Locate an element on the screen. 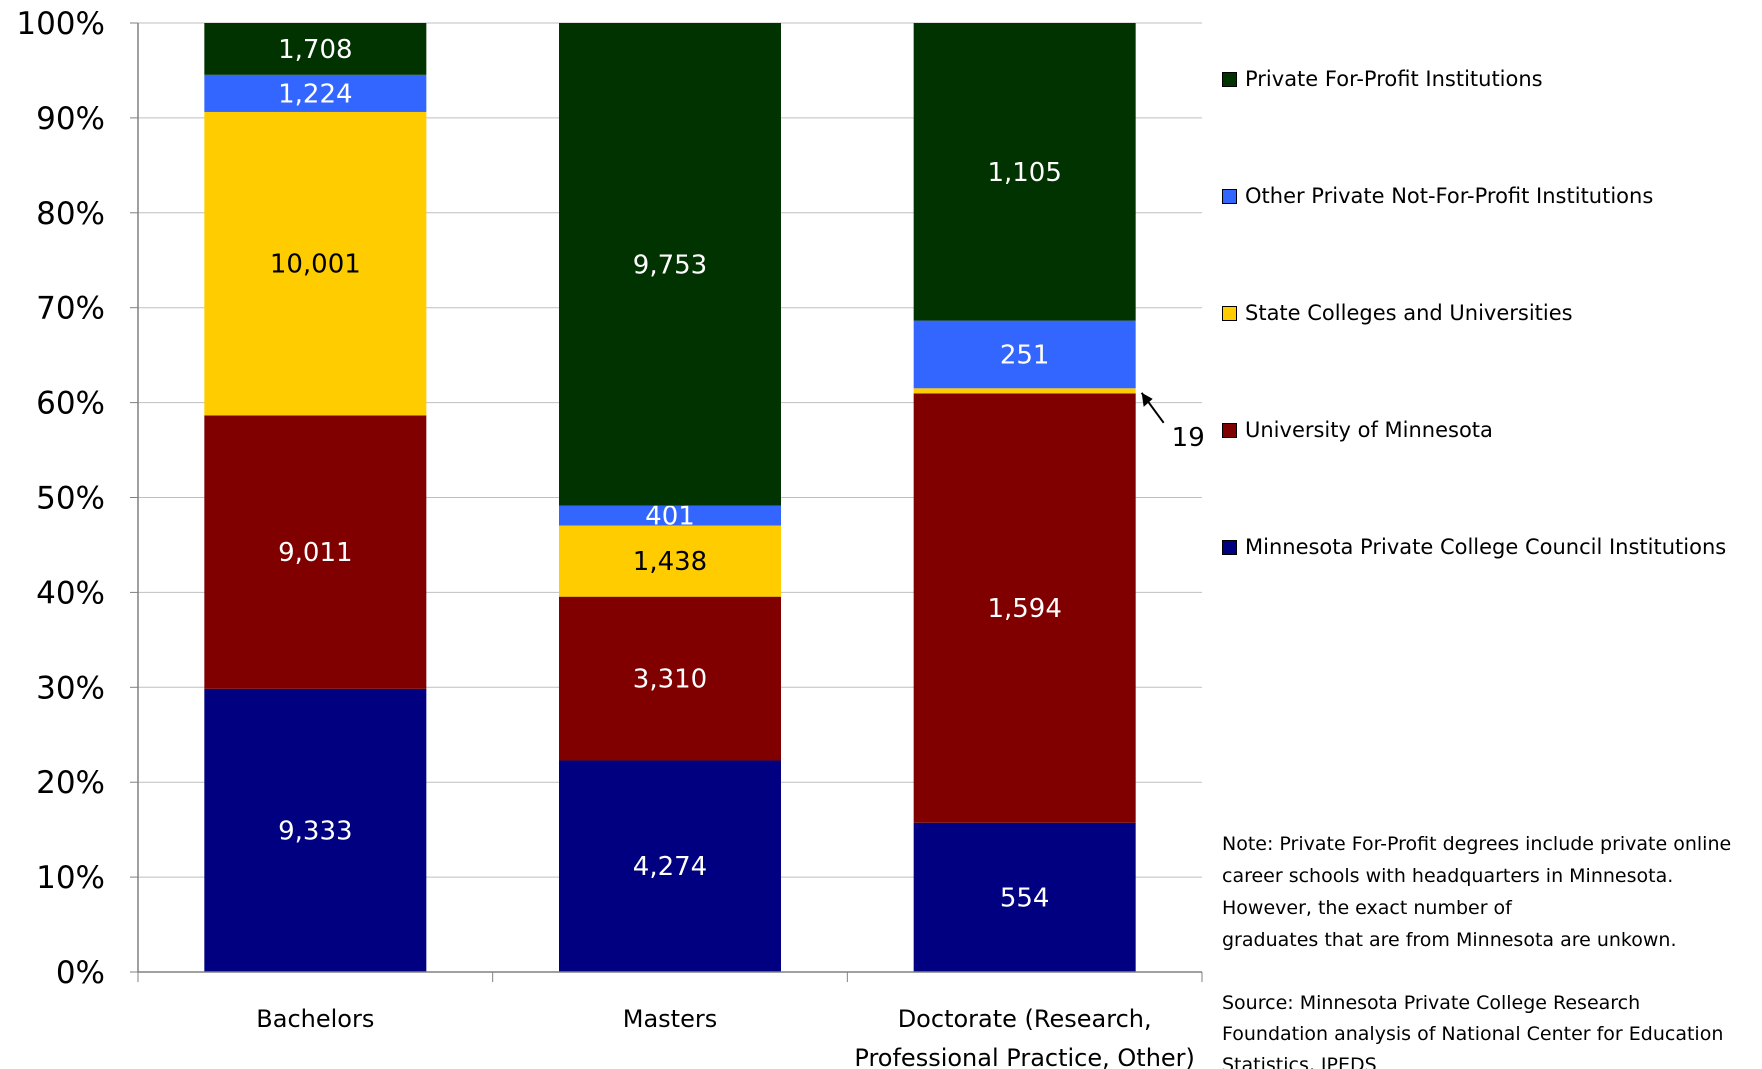 The image size is (1762, 1069). y-tick-label: 10% is located at coordinates (70, 878).